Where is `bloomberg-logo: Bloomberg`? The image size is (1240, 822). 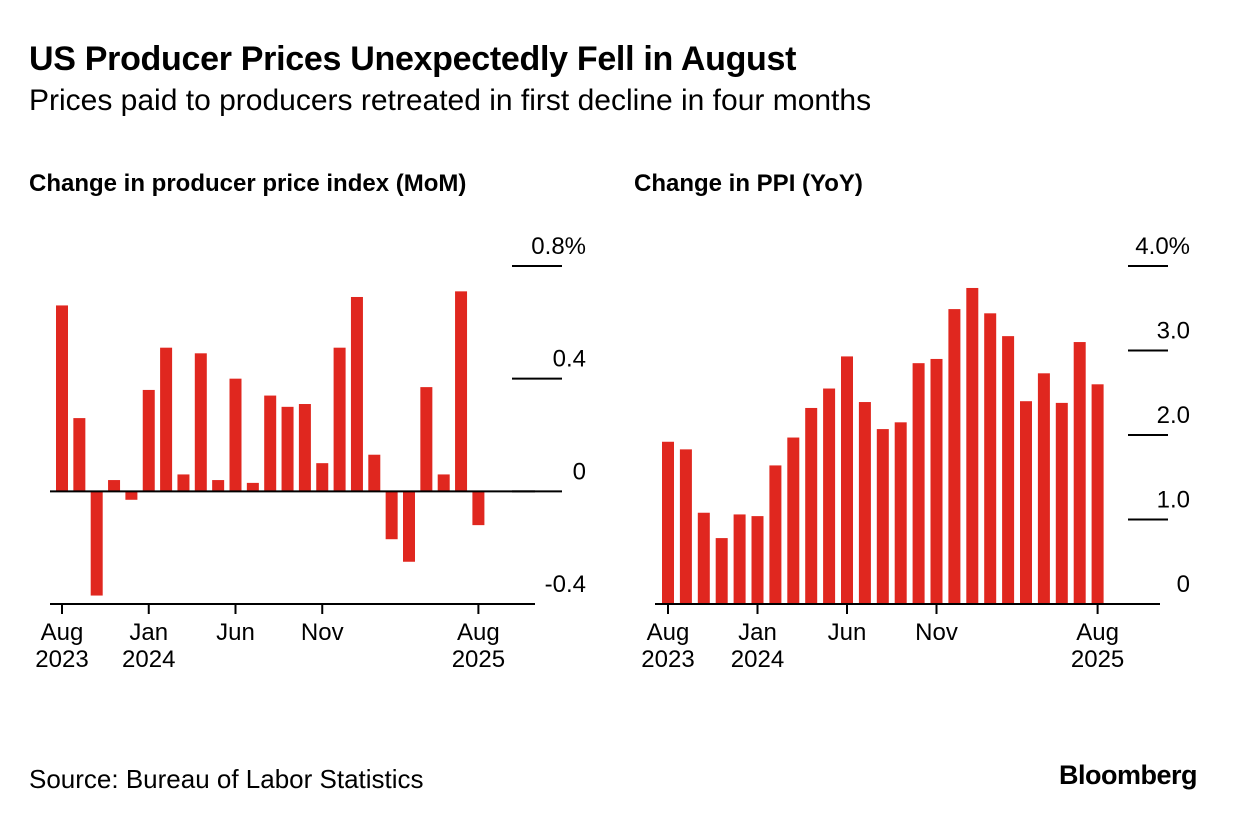
bloomberg-logo: Bloomberg is located at coordinates (1128, 775).